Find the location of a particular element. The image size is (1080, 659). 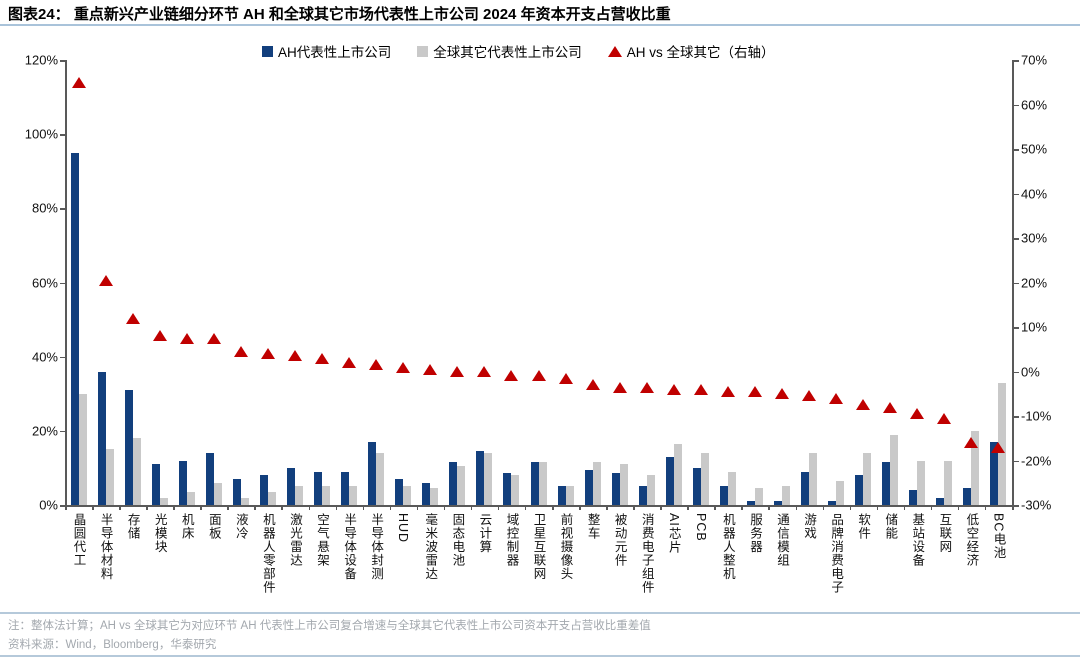

x-axis-label: 云计算 is located at coordinates (484, 533).